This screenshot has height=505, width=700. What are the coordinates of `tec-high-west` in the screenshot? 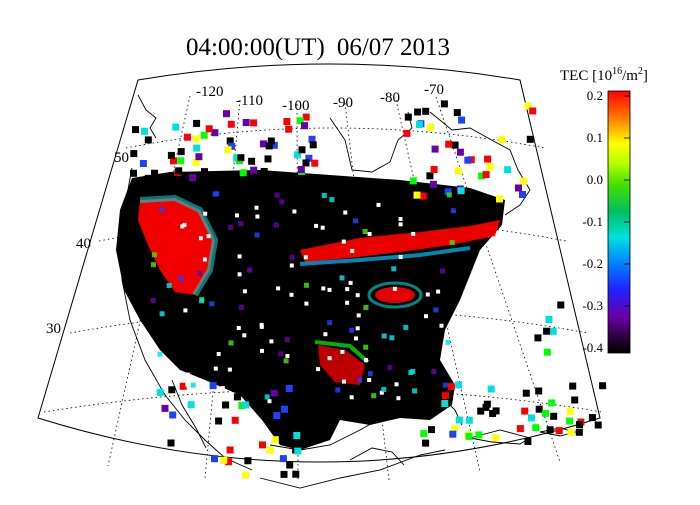 It's located at (176, 246).